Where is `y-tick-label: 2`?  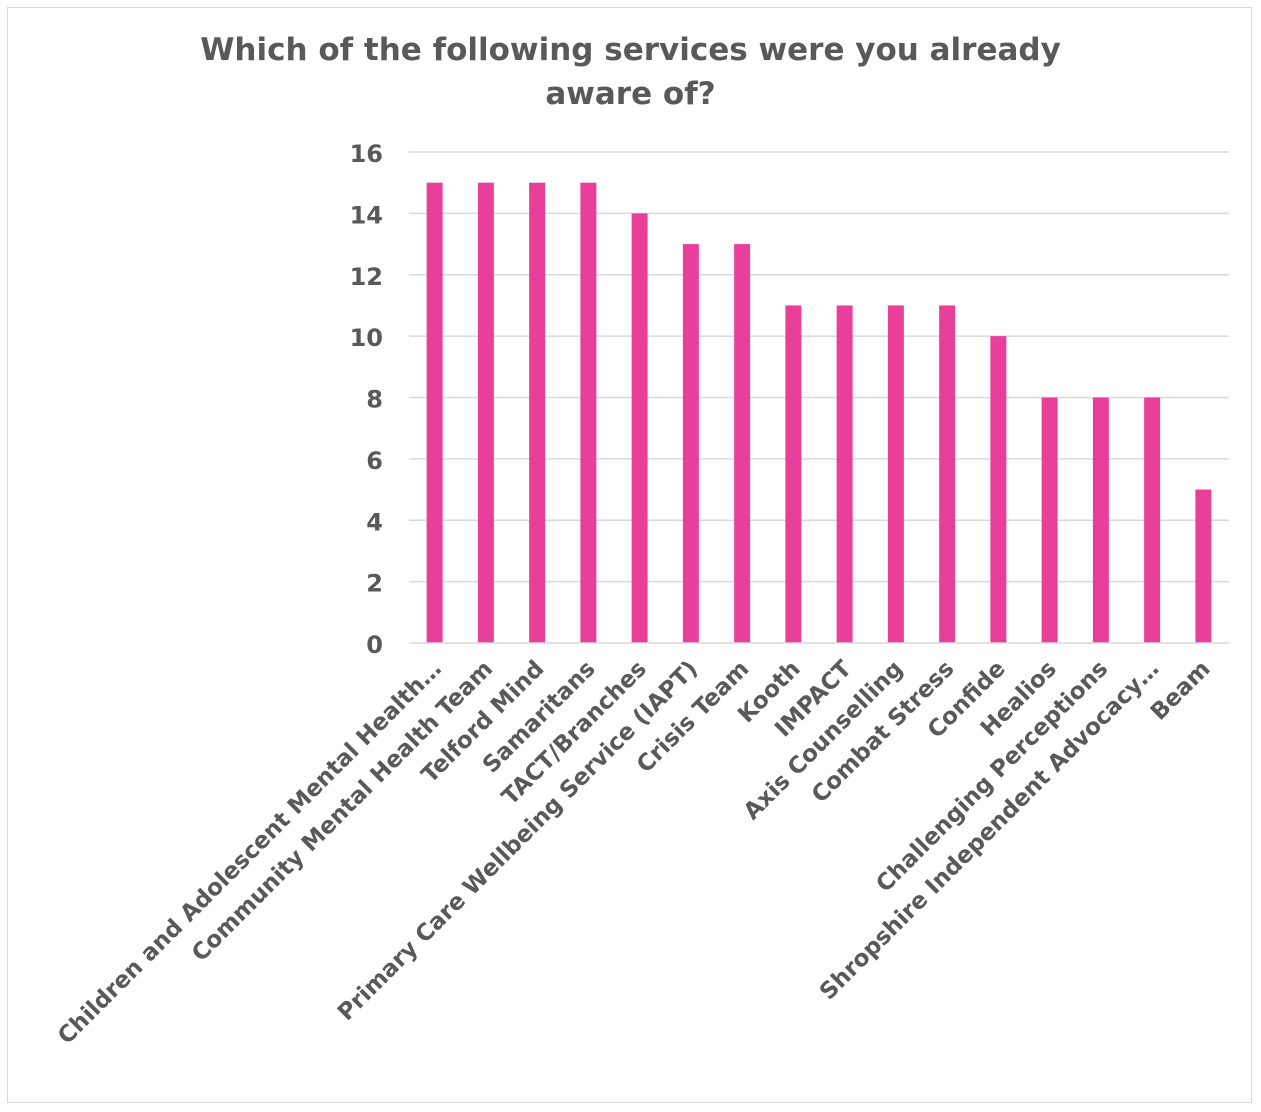 y-tick-label: 2 is located at coordinates (374, 584).